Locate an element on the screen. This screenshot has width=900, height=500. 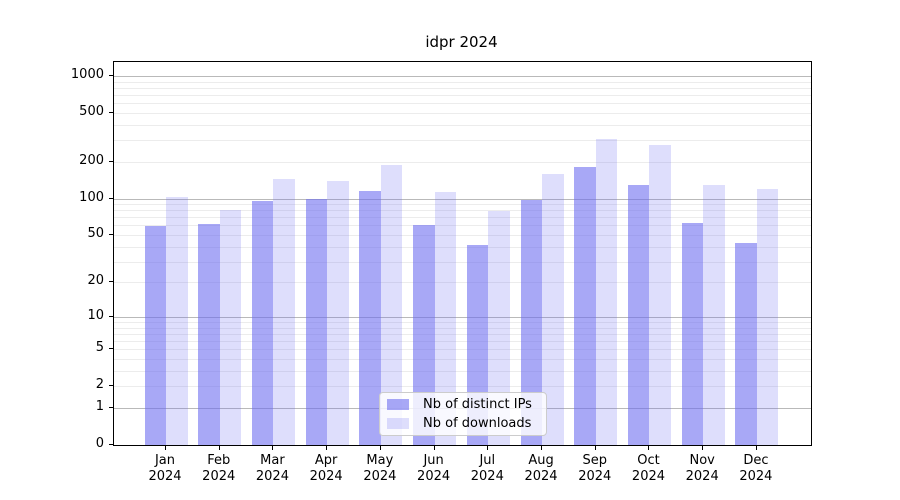
y-tick-label-2: 2 is located at coordinates (99, 385).